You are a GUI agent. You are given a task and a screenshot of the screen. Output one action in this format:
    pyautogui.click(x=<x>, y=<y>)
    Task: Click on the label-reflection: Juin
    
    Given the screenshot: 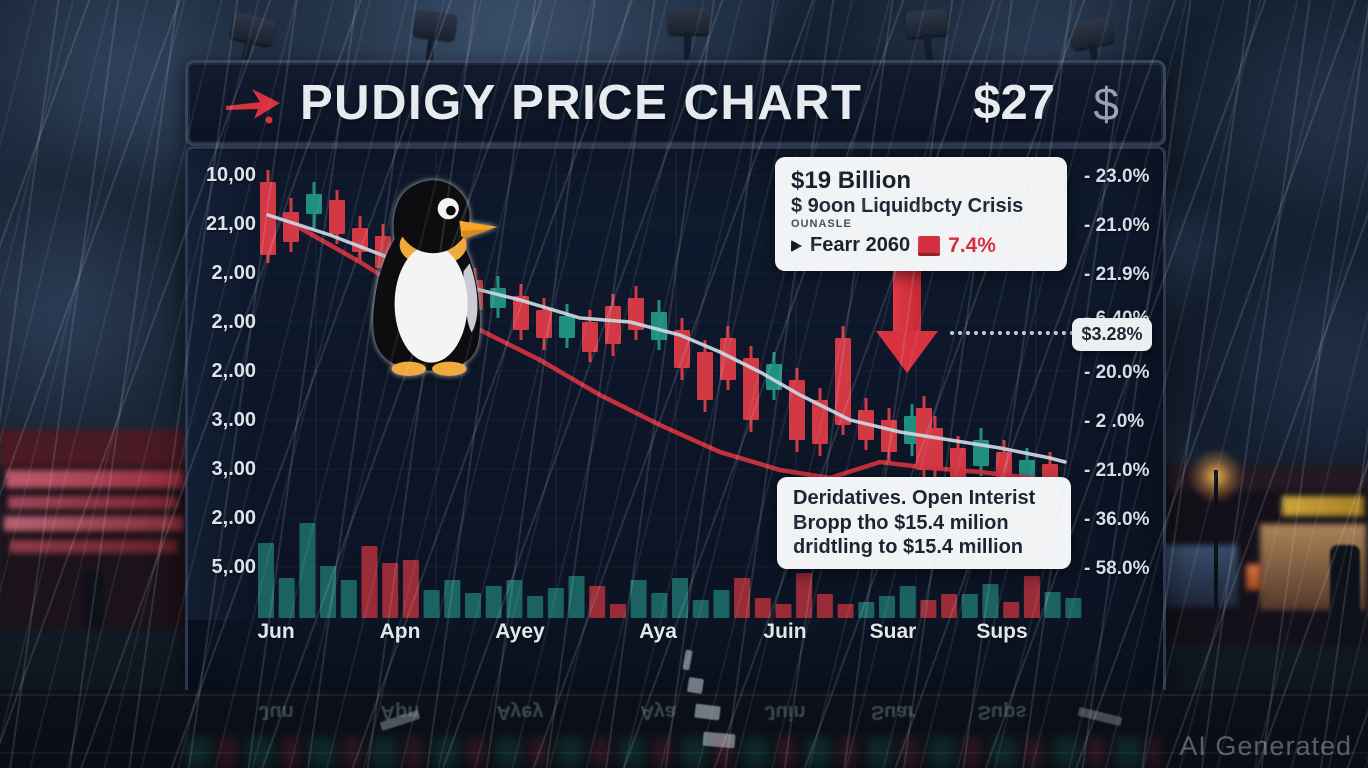 What is the action you would take?
    pyautogui.click(x=785, y=712)
    